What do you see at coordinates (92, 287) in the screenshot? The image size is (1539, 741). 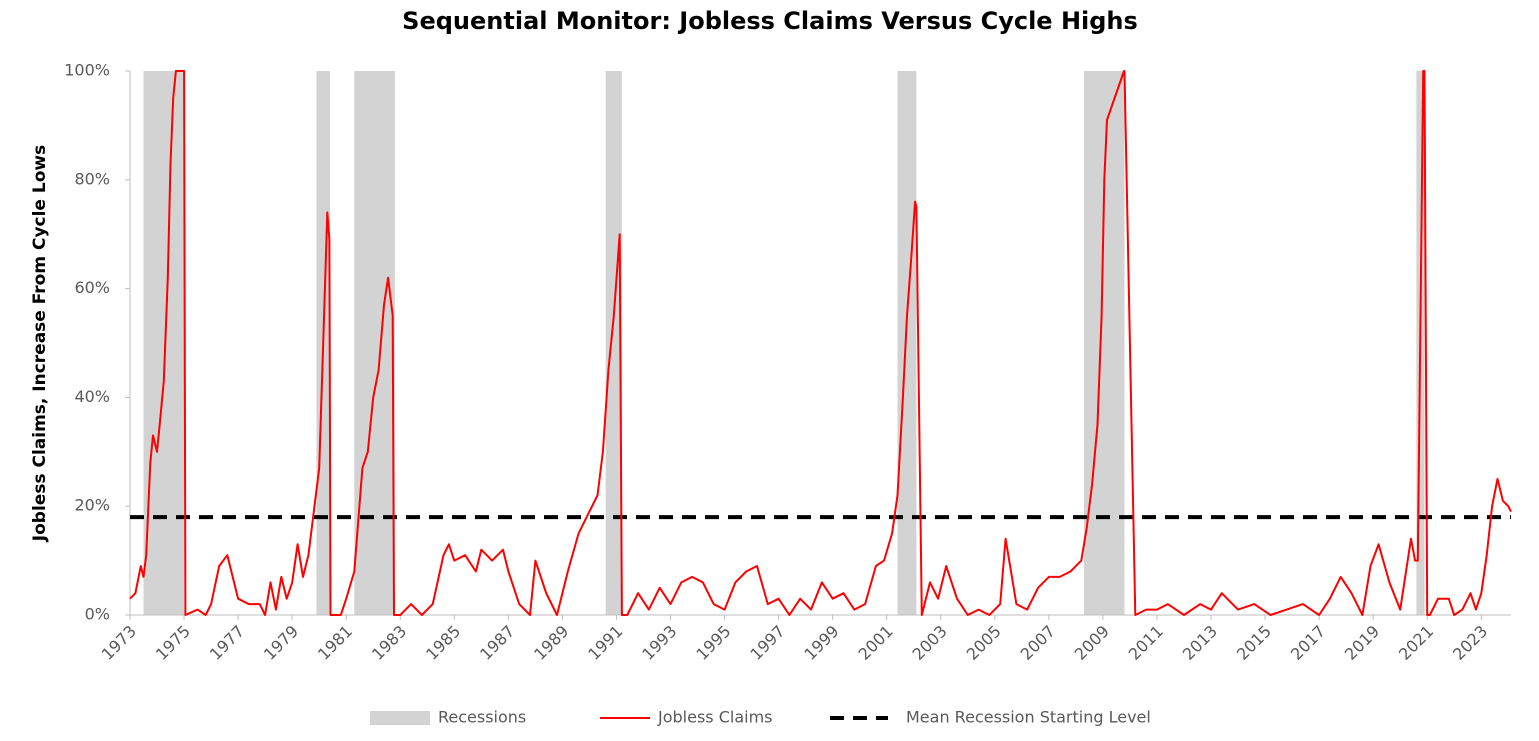 I see `y-tick-label: 60%` at bounding box center [92, 287].